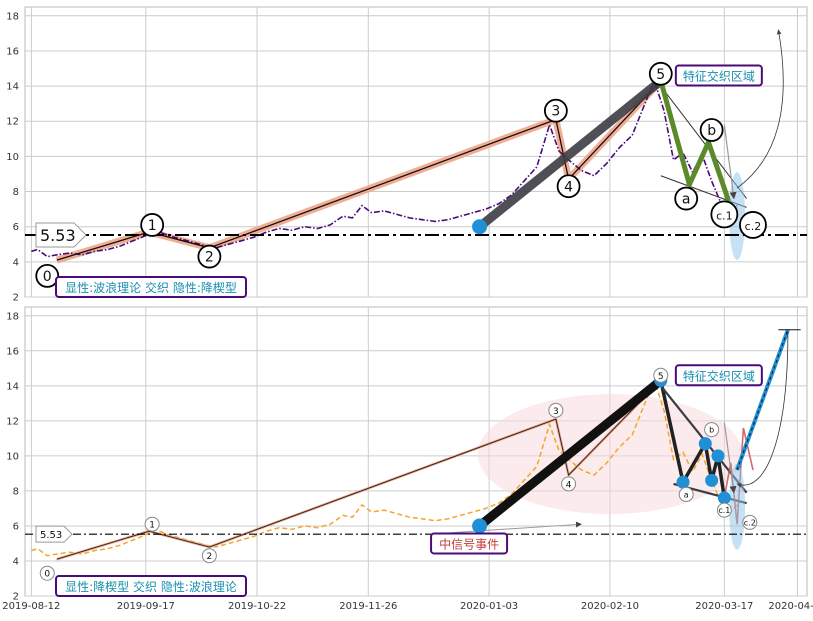 The image size is (813, 621). I want to click on signal-label-box, so click(469, 543).